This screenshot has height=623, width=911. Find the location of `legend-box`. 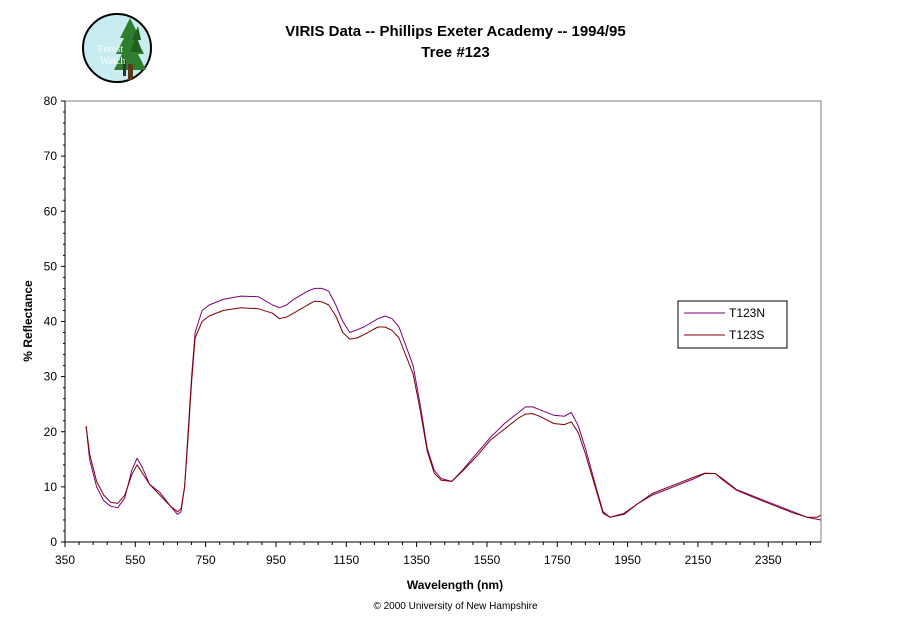

legend-box is located at coordinates (732, 324).